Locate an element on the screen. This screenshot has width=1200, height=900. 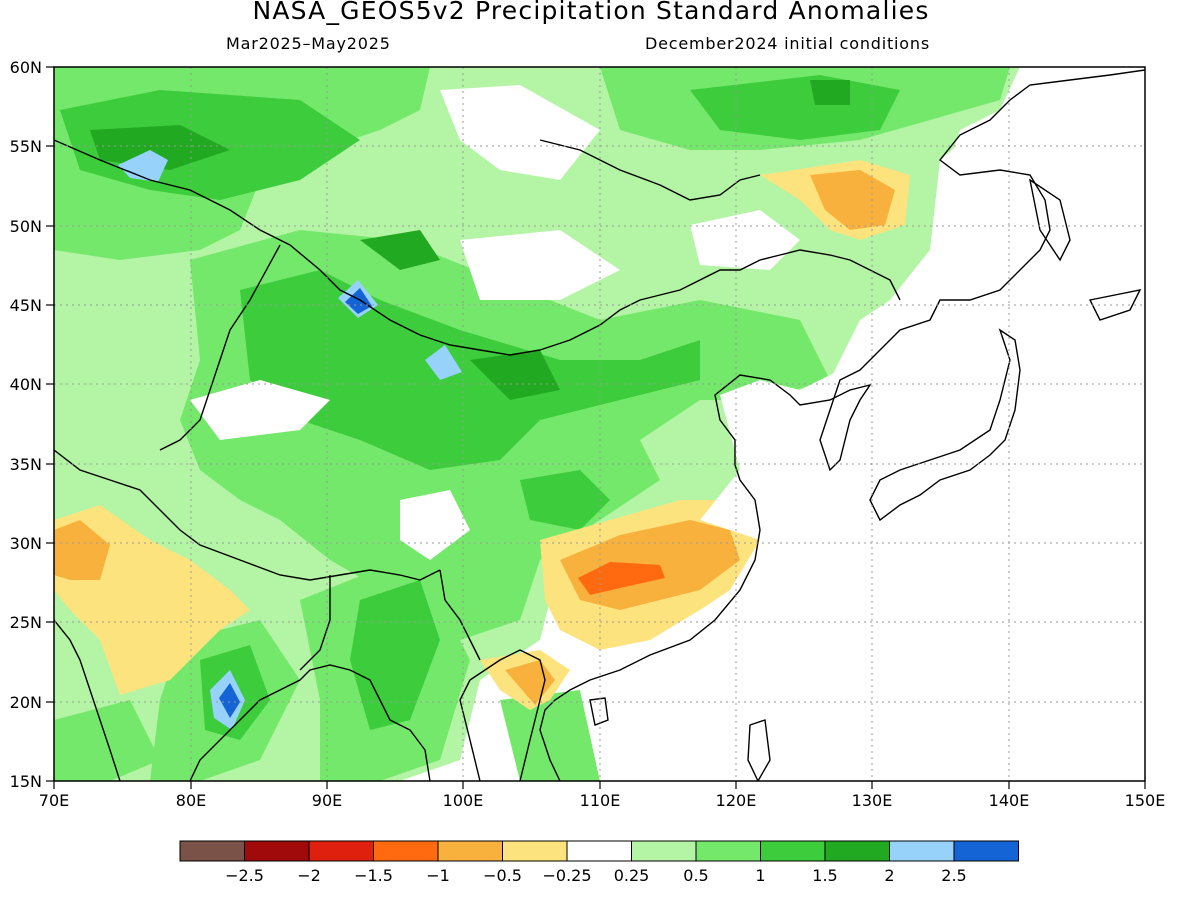
colorbar-label: −1.5 is located at coordinates (373, 875).